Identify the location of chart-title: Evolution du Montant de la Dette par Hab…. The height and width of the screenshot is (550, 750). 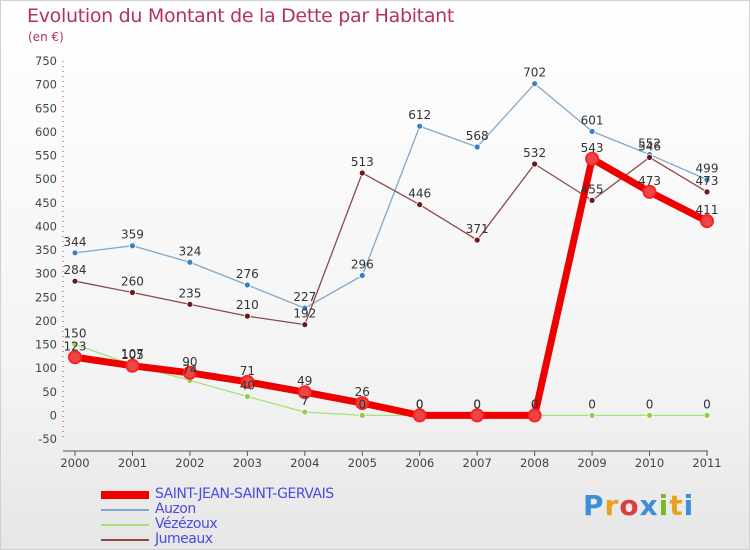
(241, 16).